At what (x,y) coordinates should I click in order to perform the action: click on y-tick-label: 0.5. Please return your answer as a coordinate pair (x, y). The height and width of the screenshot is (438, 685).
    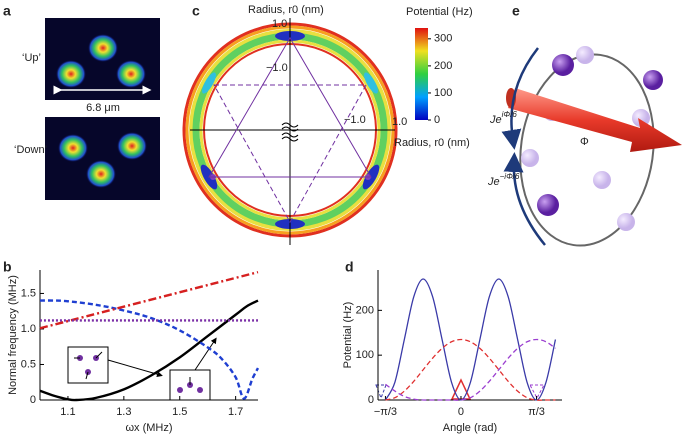
    Looking at the image, I should click on (28, 364).